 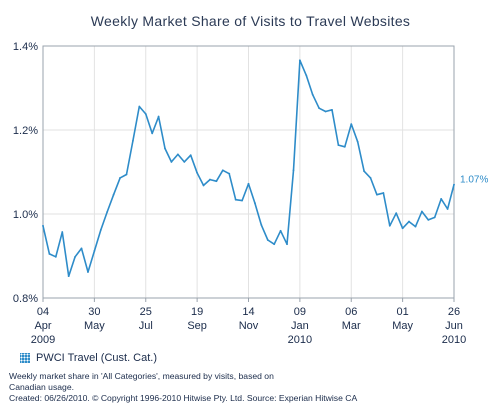 I want to click on legend: PWCI Travel (Cust. Cat.), so click(x=88, y=358).